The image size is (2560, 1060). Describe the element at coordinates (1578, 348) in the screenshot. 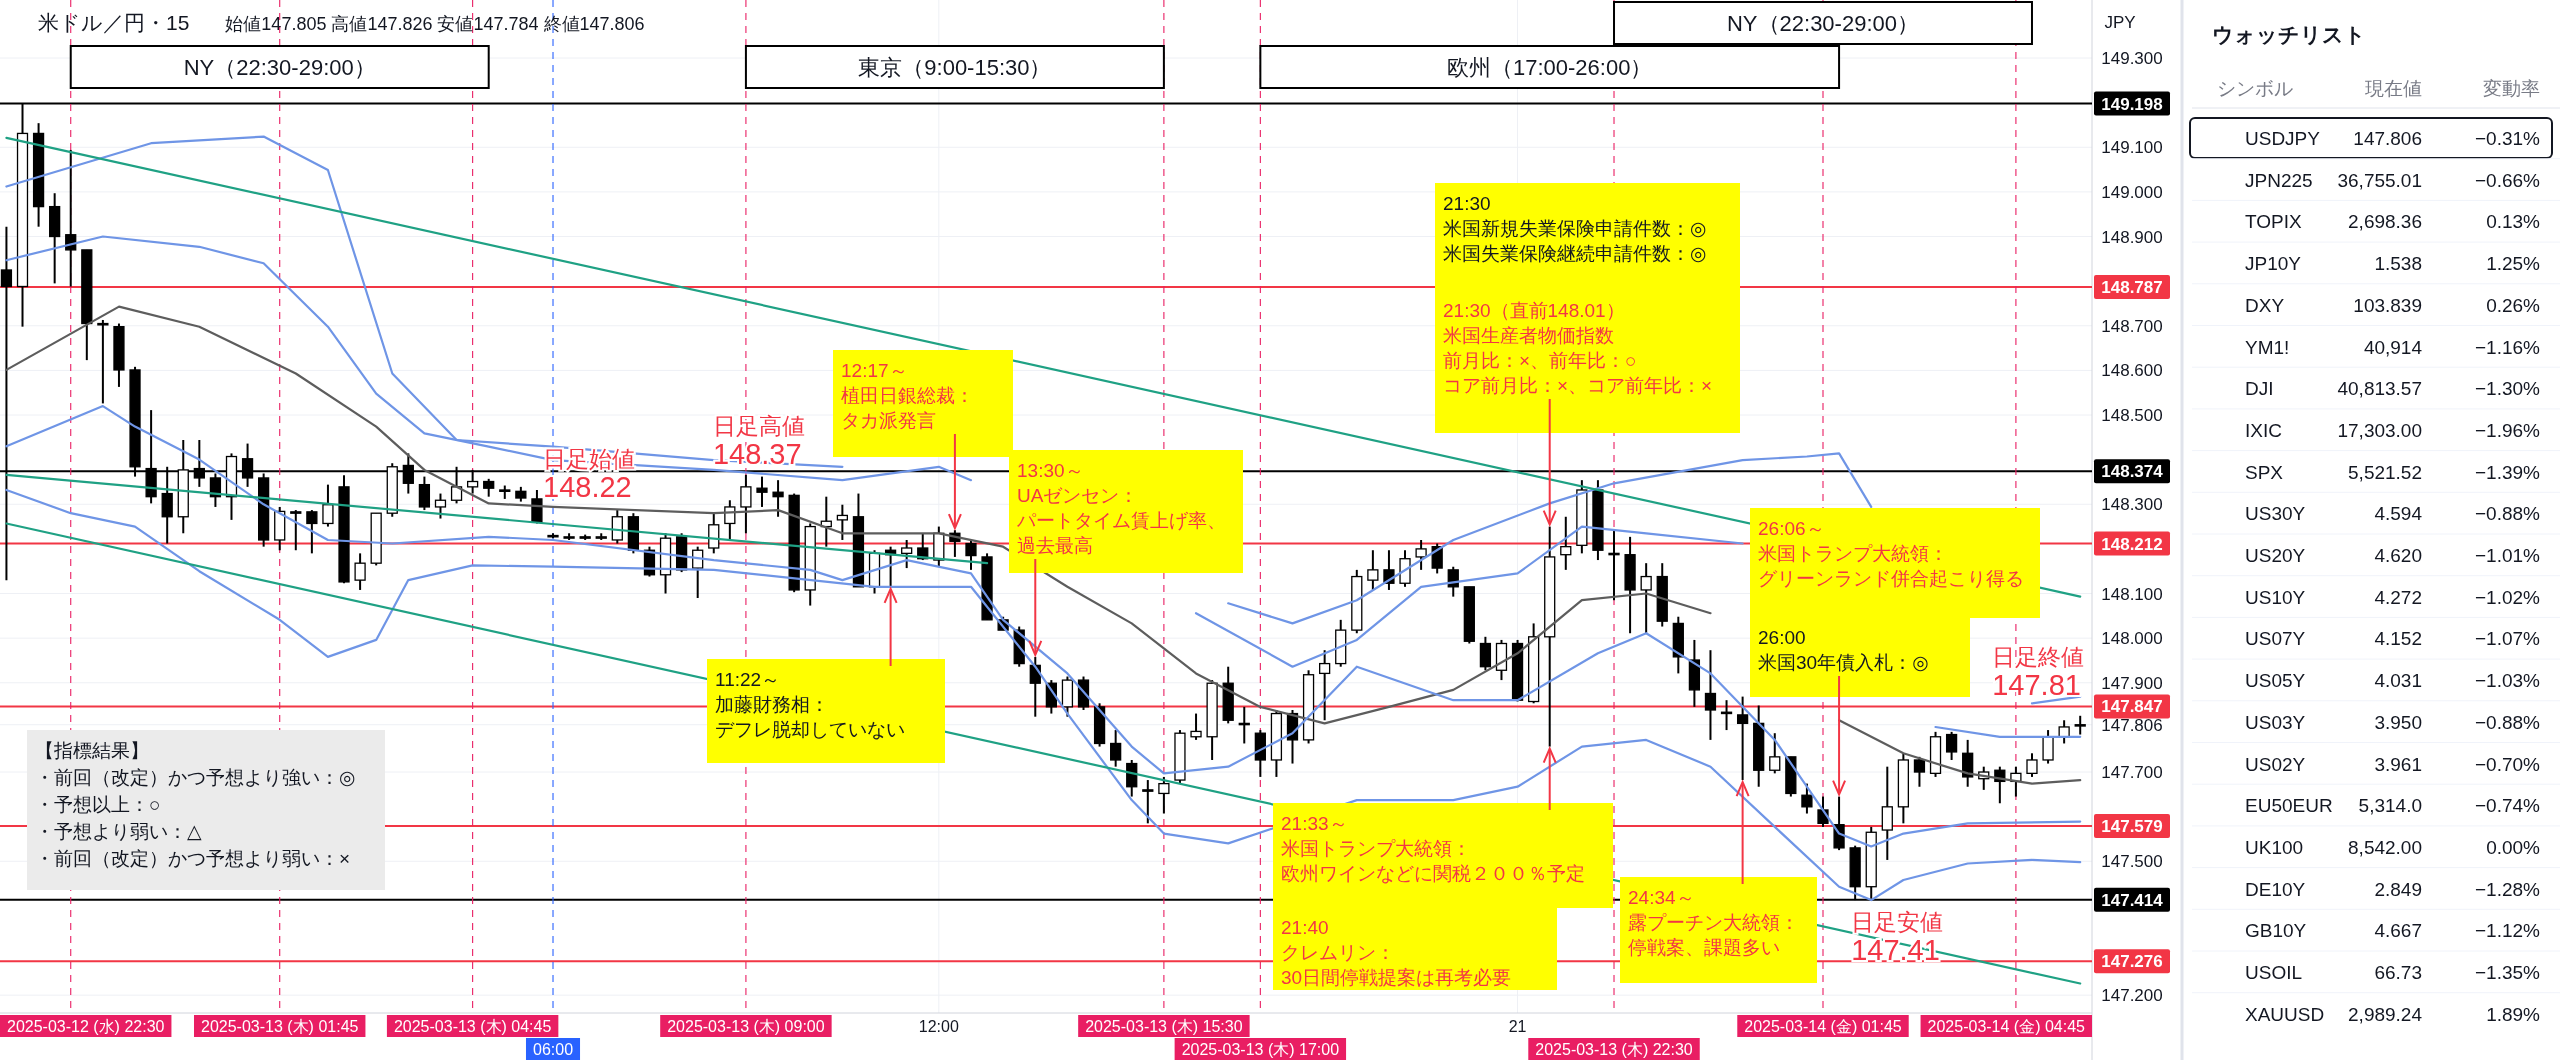

I see `annotation: 21:30（直前148.01）米国生産者物価指数前月比：×、前年比：○コア前月比：×、コア前年比：×` at that location.